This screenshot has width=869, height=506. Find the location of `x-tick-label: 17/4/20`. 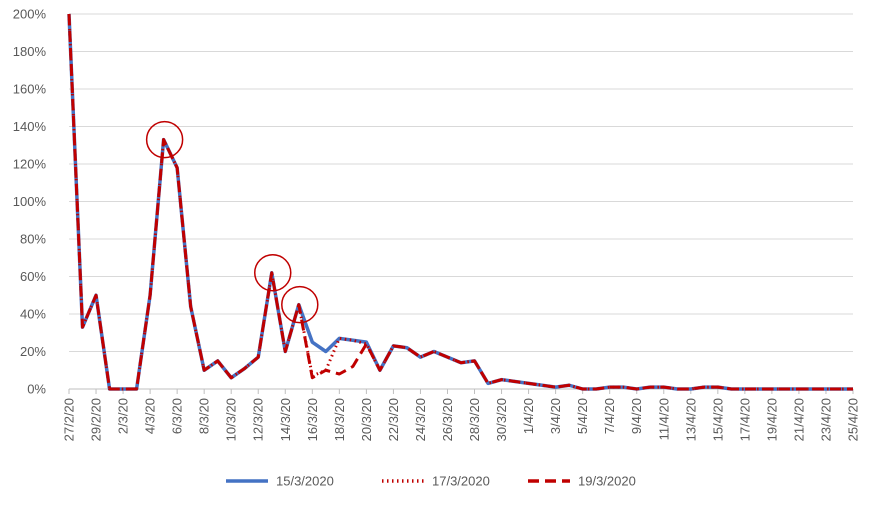

x-tick-label: 17/4/20 is located at coordinates (744, 419).